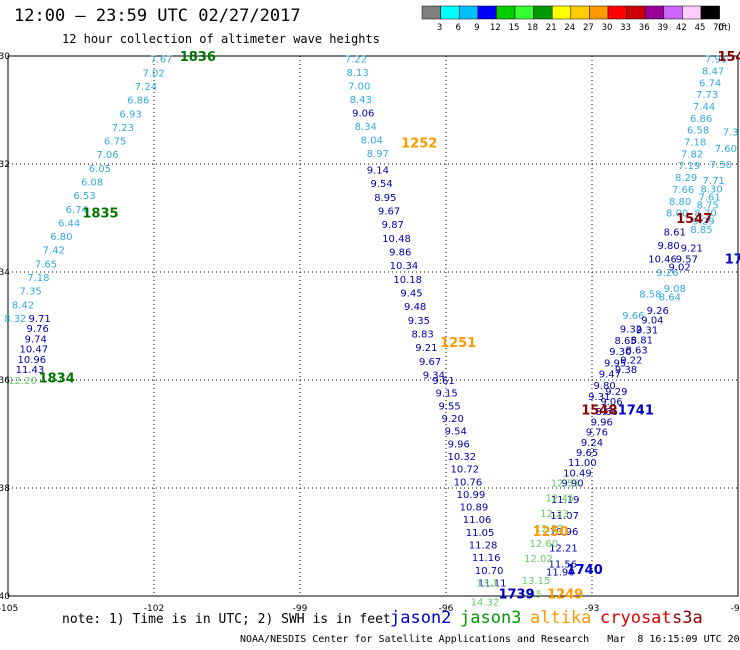  What do you see at coordinates (300, 609) in the screenshot?
I see `x-tick-label: -99` at bounding box center [300, 609].